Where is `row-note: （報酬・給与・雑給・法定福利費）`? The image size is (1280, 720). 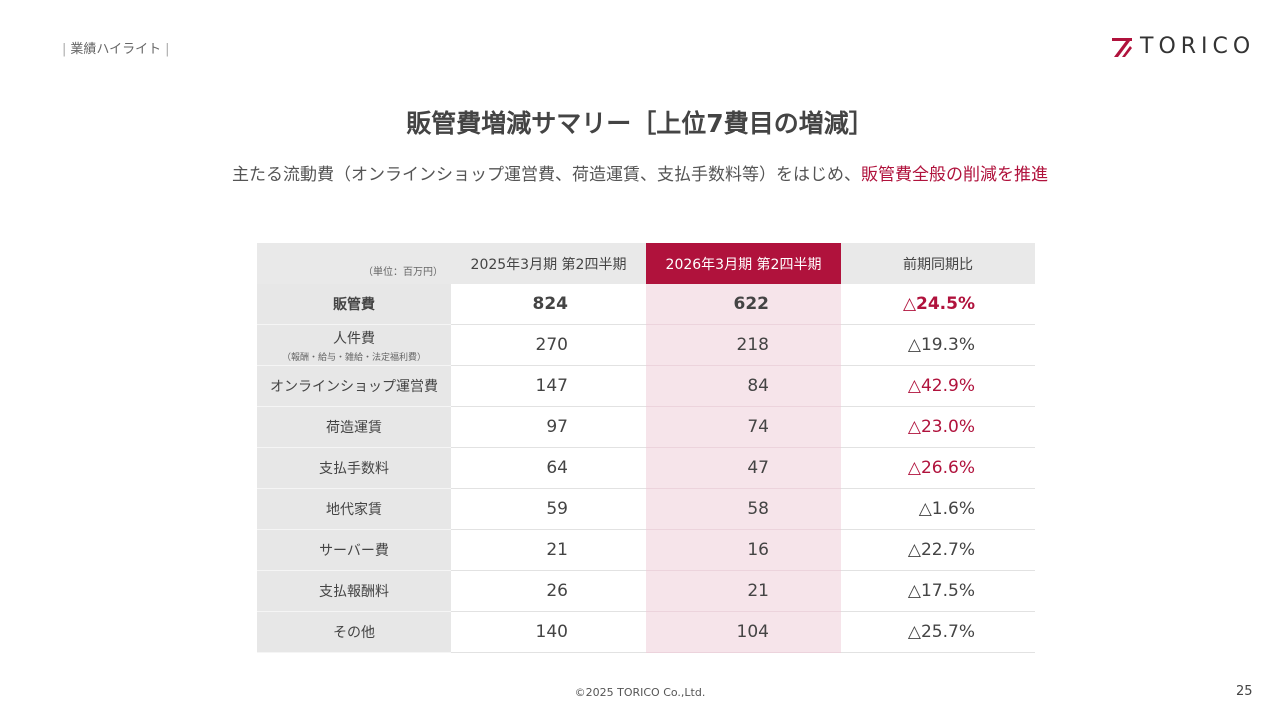
row-note: （報酬・給与・雑給・法定福利費） is located at coordinates (353, 357).